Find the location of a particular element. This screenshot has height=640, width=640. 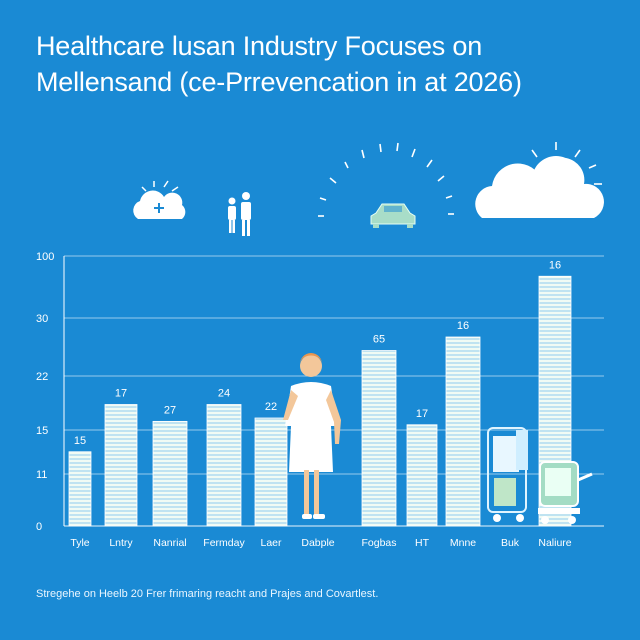

y-tick-label: 0 is located at coordinates (39, 527).